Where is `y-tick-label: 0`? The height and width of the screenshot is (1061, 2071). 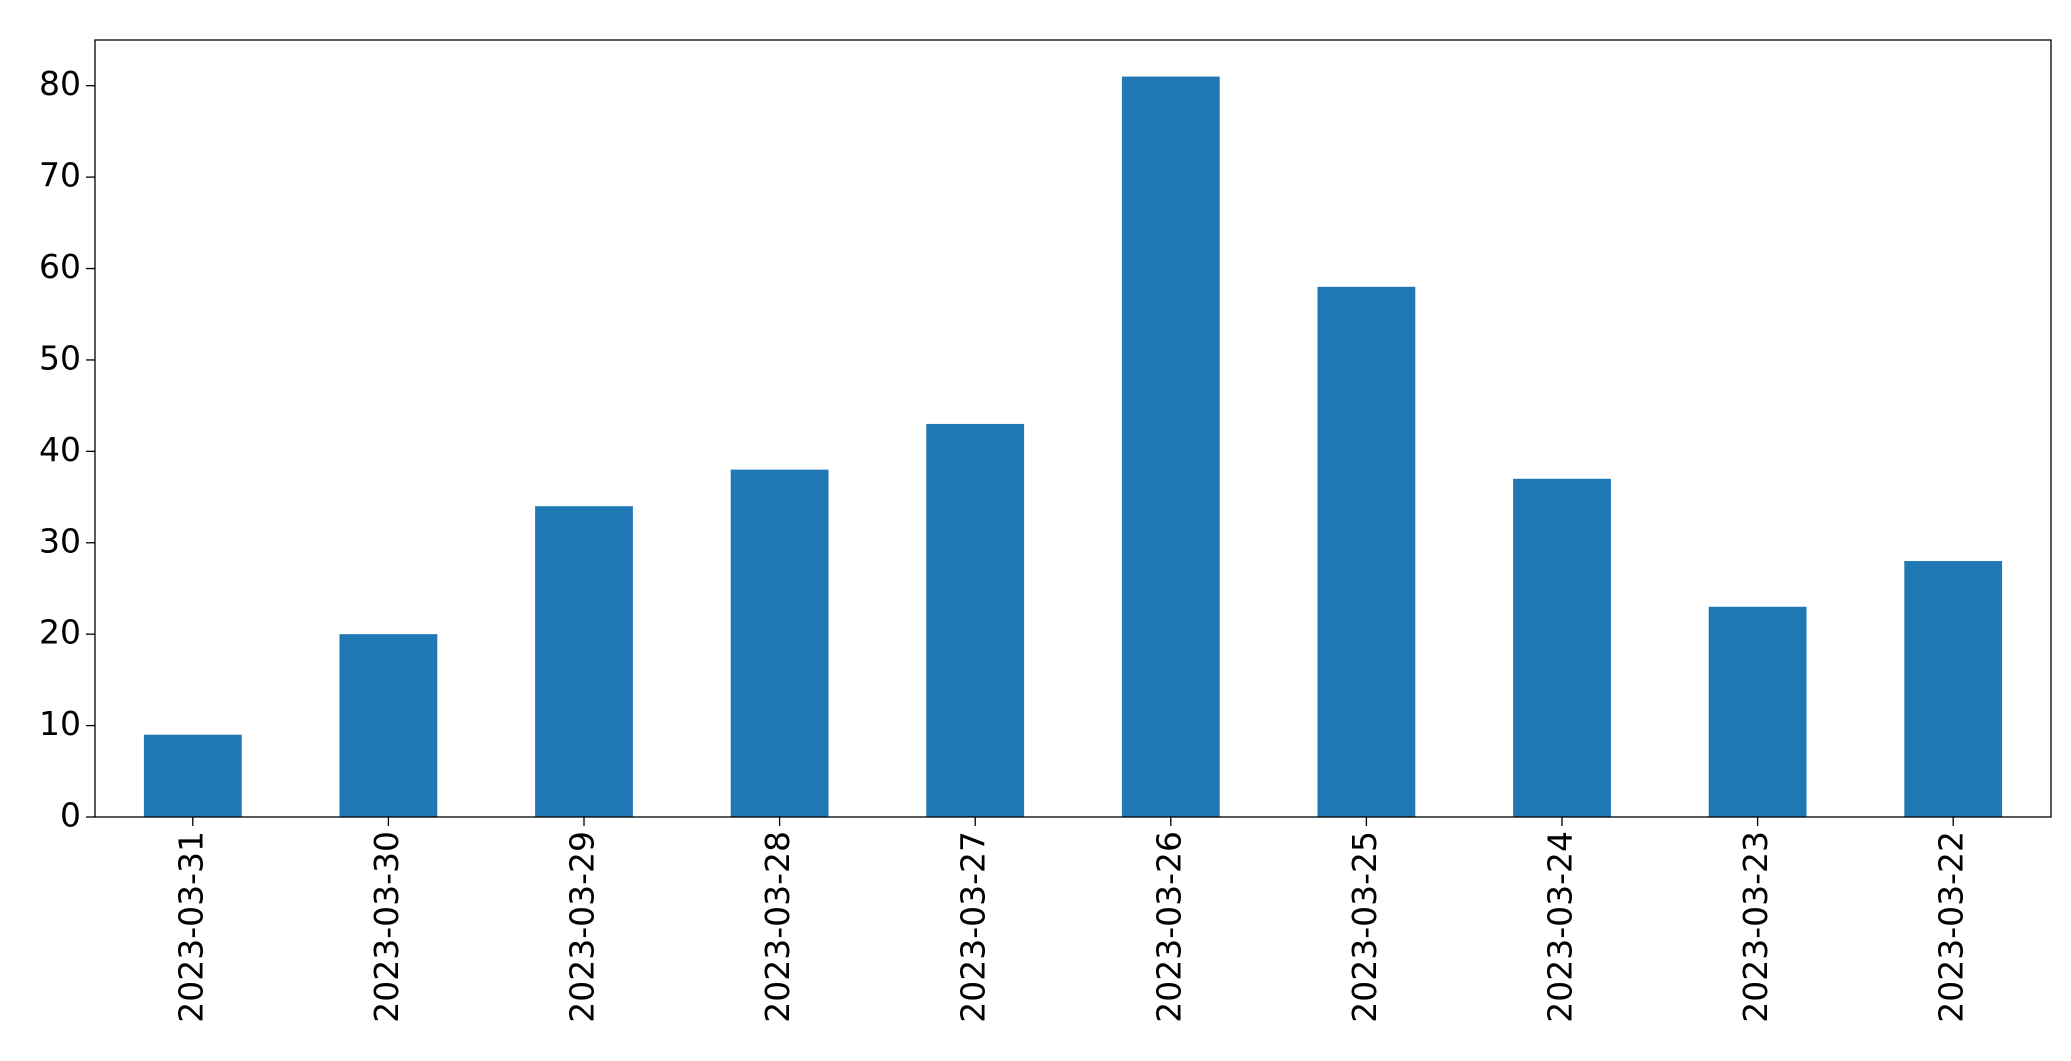
y-tick-label: 0 is located at coordinates (70, 815).